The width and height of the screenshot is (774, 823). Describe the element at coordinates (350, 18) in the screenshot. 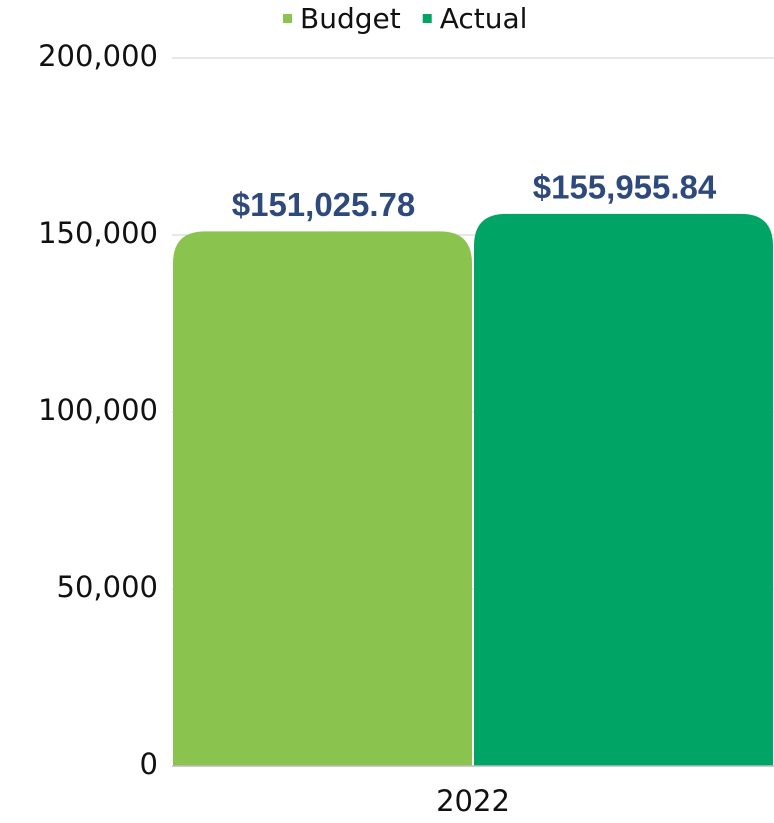

I see `legend-label: Budget` at that location.